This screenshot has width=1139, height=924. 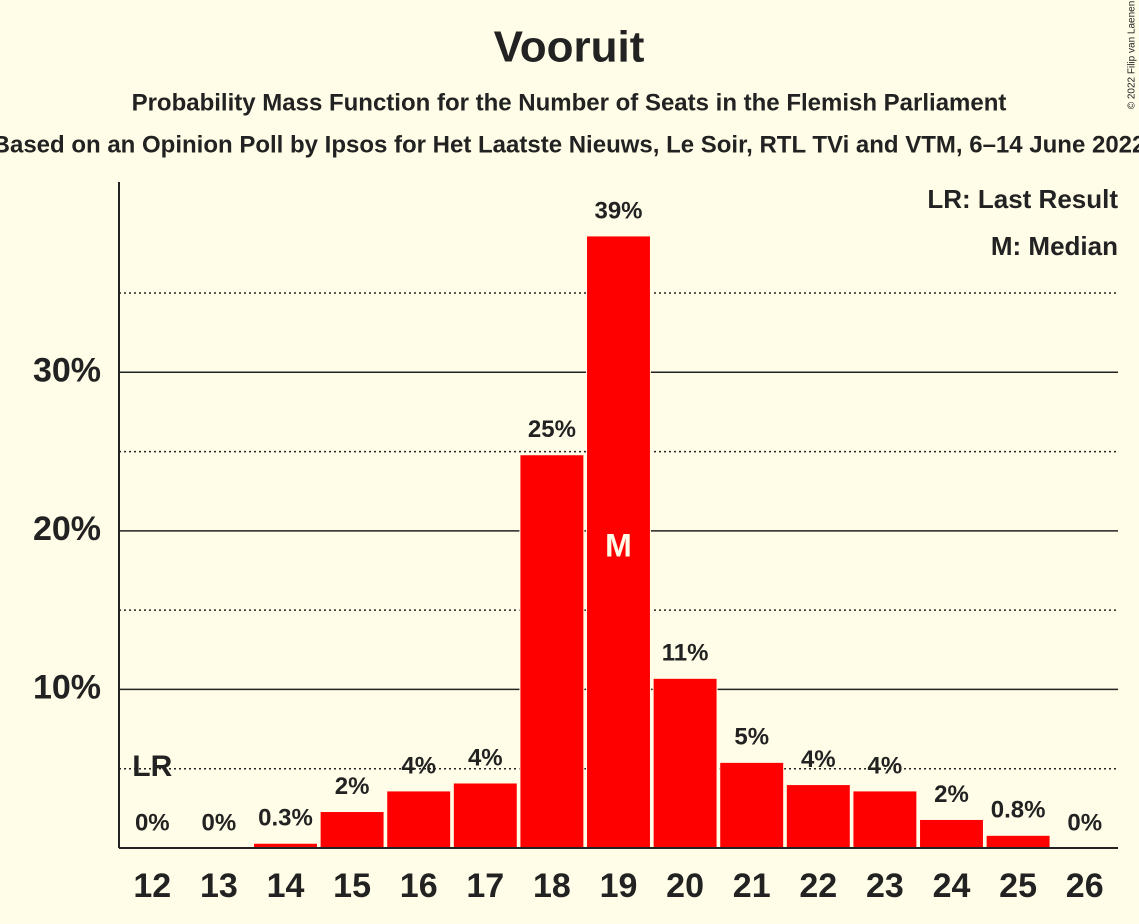 What do you see at coordinates (685, 886) in the screenshot?
I see `x-tick-label: 20` at bounding box center [685, 886].